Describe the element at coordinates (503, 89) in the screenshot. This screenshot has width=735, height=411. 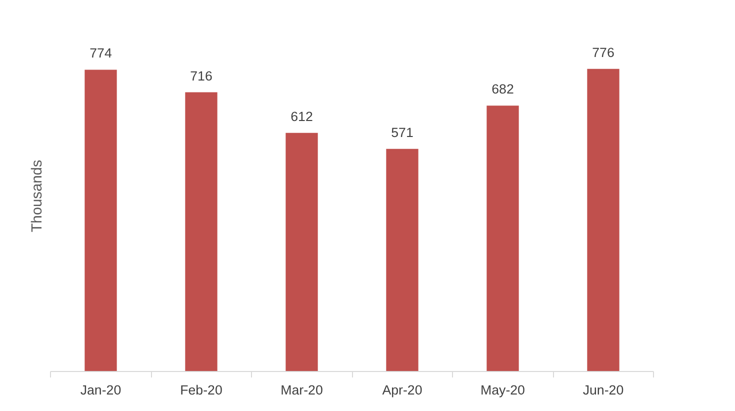
I see `data-label: 682` at that location.